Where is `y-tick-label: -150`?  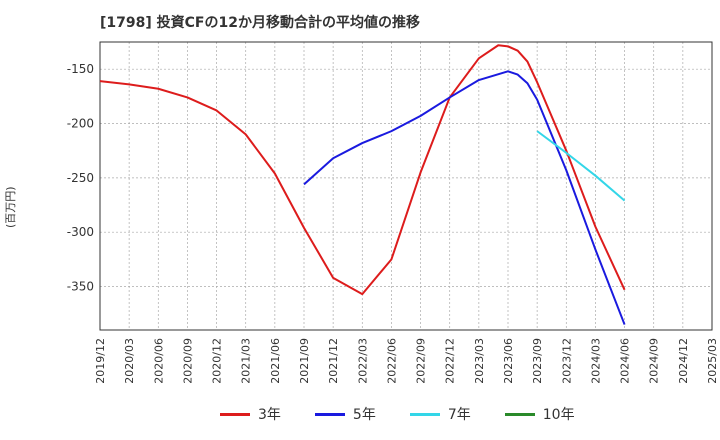
y-tick-label: -150 is located at coordinates (80, 69).